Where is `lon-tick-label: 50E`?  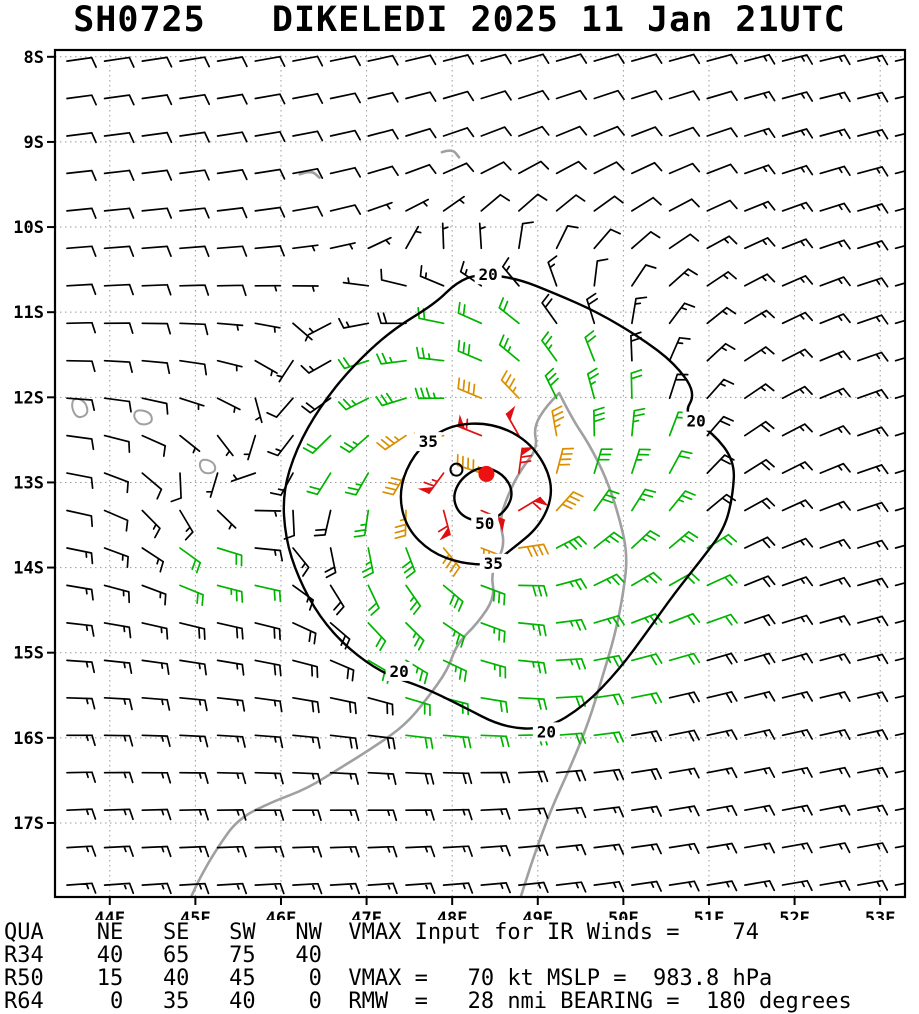 lon-tick-label: 50E is located at coordinates (623, 914).